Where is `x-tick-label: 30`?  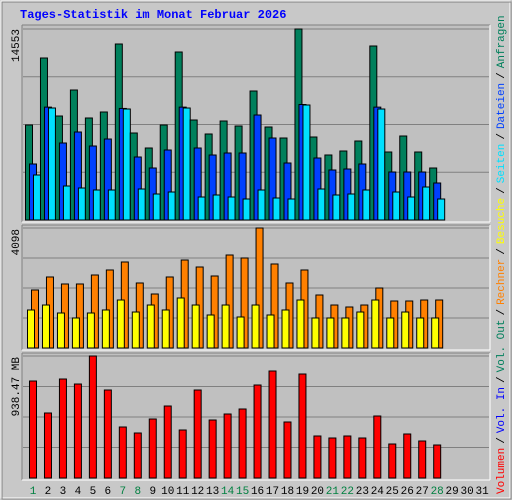
x-tick-label: 30 is located at coordinates (467, 492).